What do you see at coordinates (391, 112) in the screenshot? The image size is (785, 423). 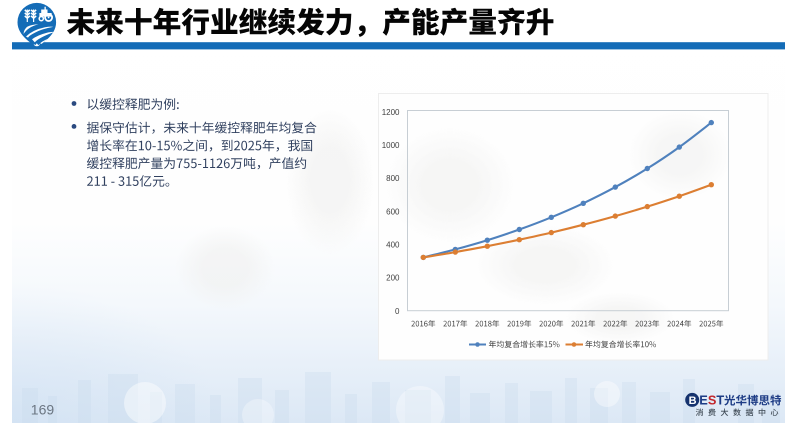 I see `svg-text: 1200` at bounding box center [391, 112].